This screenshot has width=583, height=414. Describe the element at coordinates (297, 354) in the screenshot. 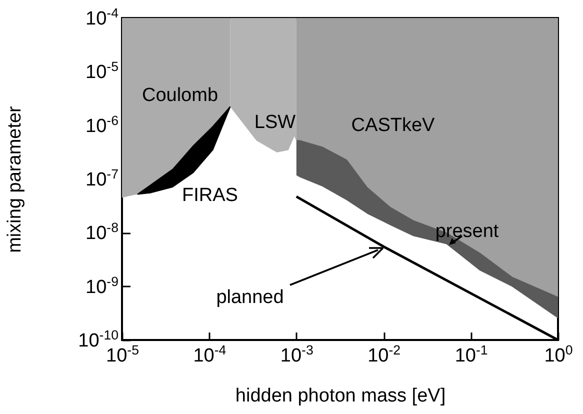

I see `x-tick-label: 10$^{-3}$` at that location.